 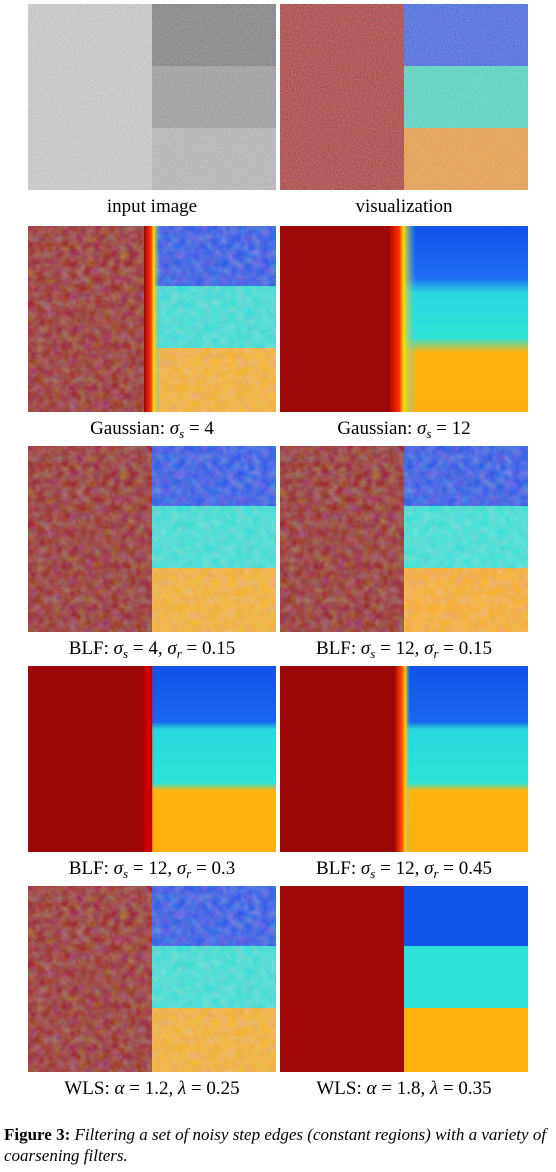 I want to click on caption-wls-1: WLS: α = 1.2, λ = 0.25, so click(x=152, y=1088).